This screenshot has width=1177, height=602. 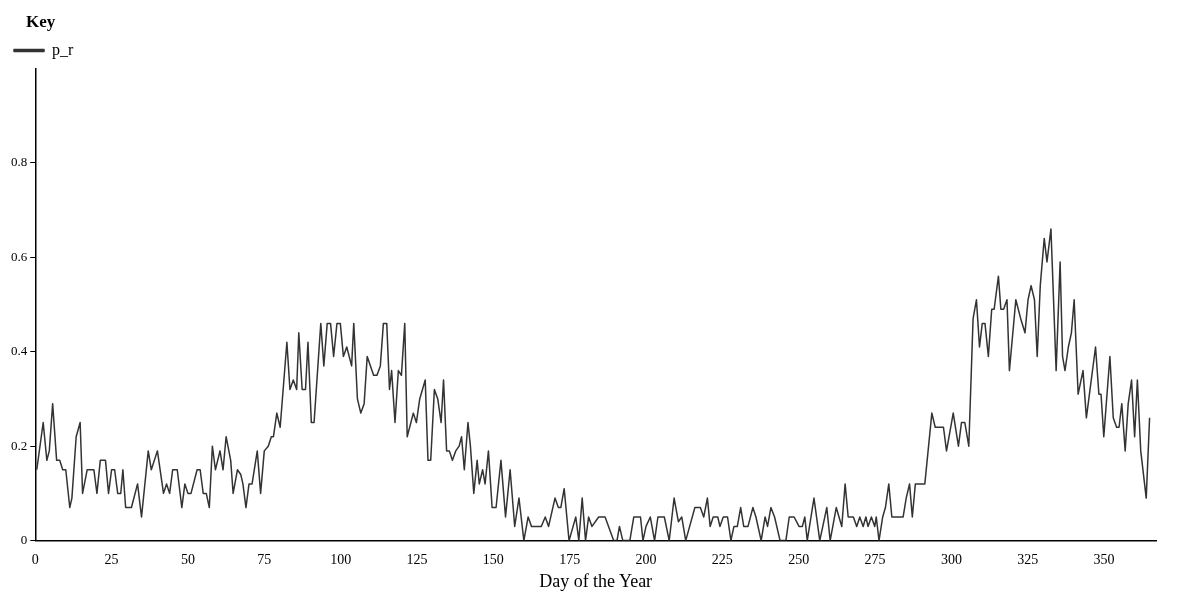 What do you see at coordinates (493, 559) in the screenshot?
I see `x-tick-label: 150` at bounding box center [493, 559].